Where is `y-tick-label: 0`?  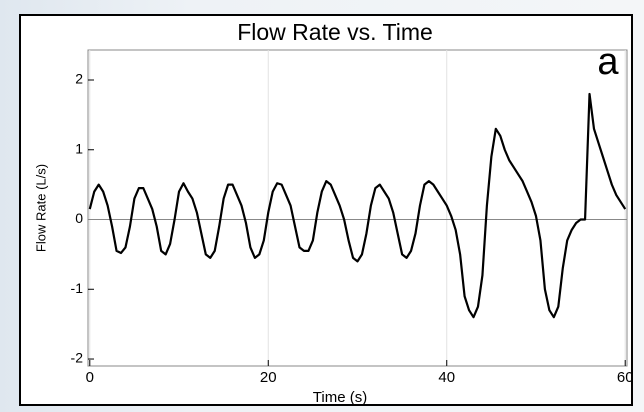
y-tick-label: 0 is located at coordinates (79, 218).